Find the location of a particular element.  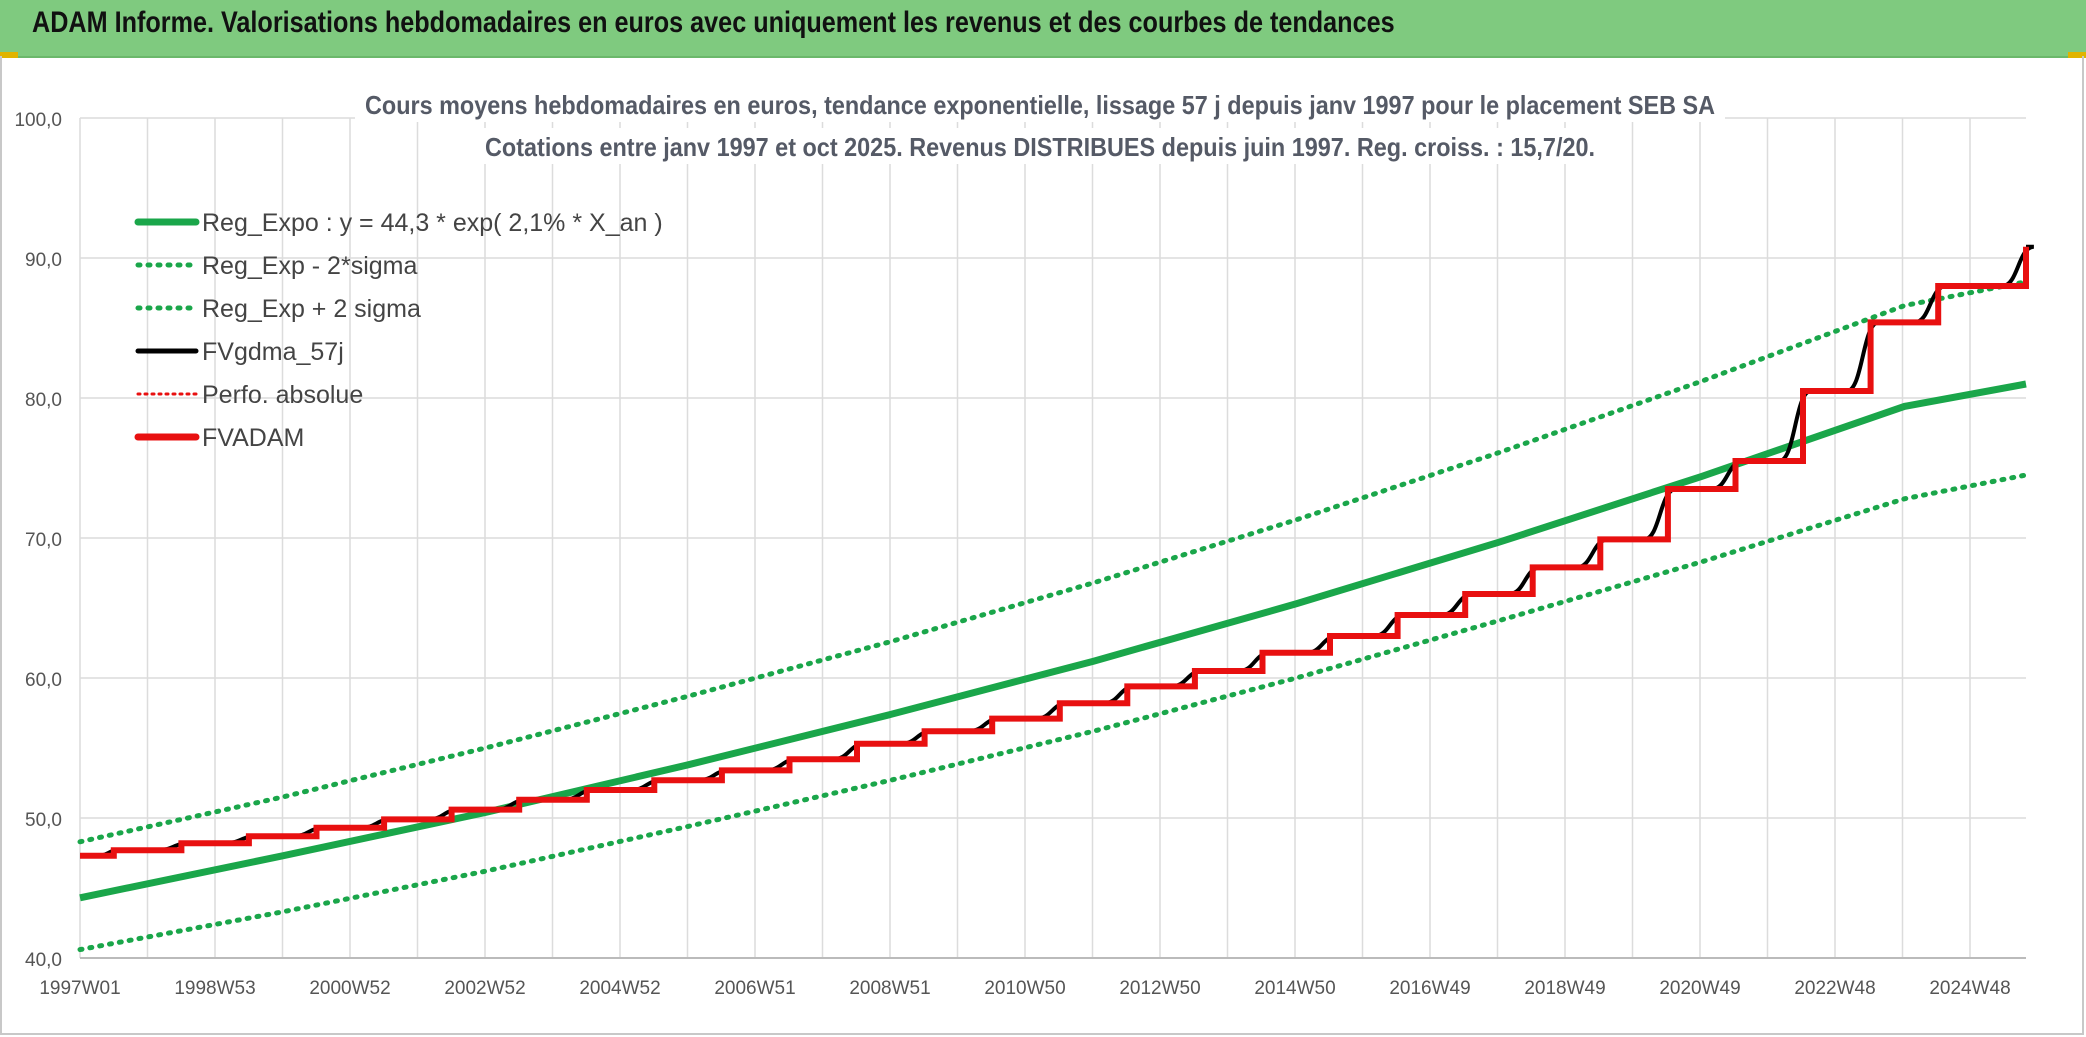

legend-label: FVADAM is located at coordinates (253, 438).